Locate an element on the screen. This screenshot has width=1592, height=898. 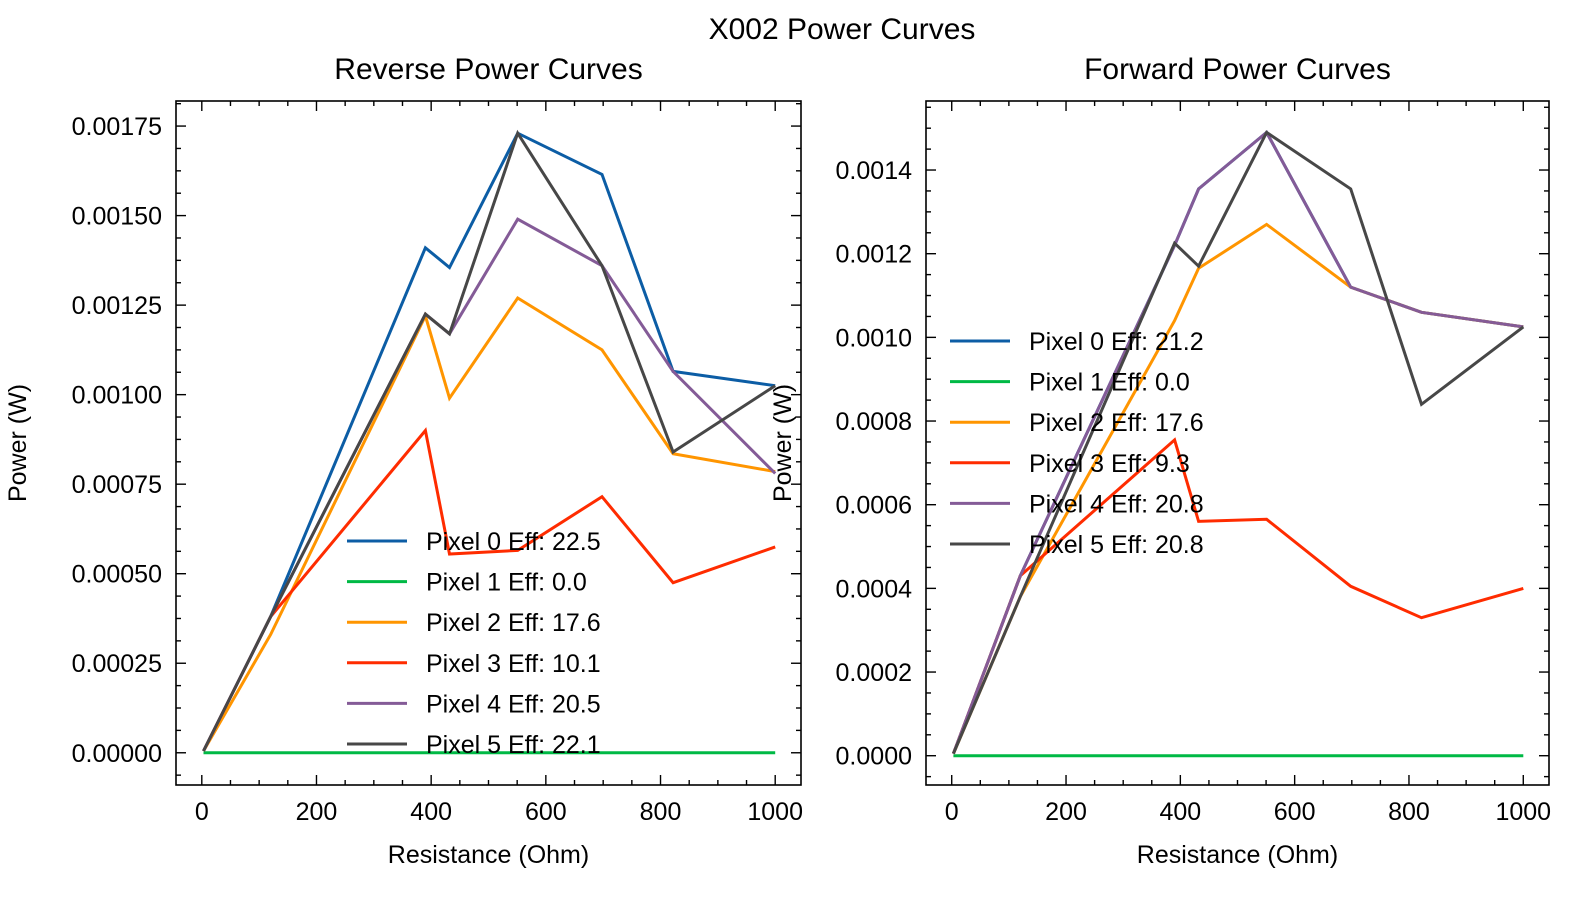
y-tick-label: 0.00025 is located at coordinates (117, 664).